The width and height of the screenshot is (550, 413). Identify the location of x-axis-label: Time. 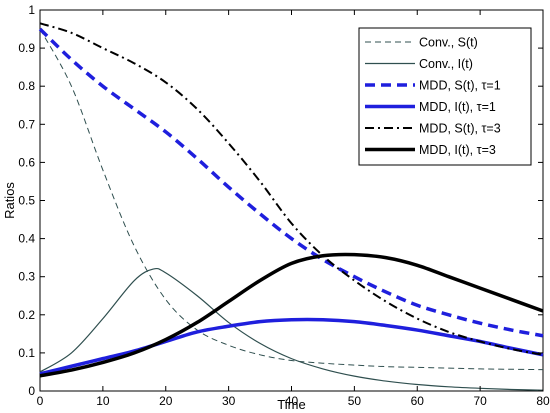
(291, 404).